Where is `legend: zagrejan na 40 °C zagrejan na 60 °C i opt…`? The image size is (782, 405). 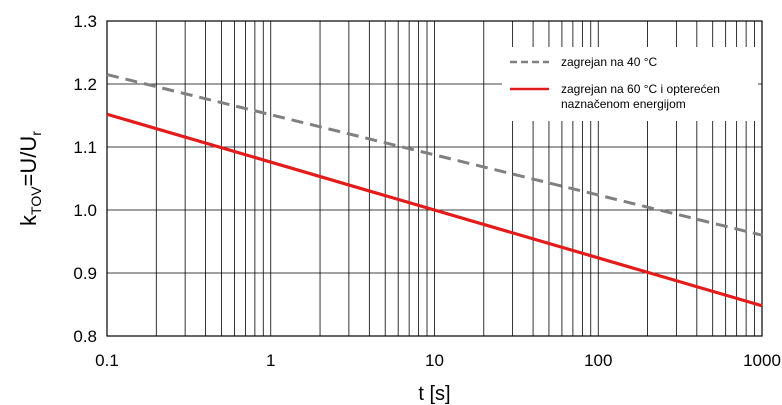
legend: zagrejan na 40 °C zagrejan na 60 °C i opt… is located at coordinates (630, 84).